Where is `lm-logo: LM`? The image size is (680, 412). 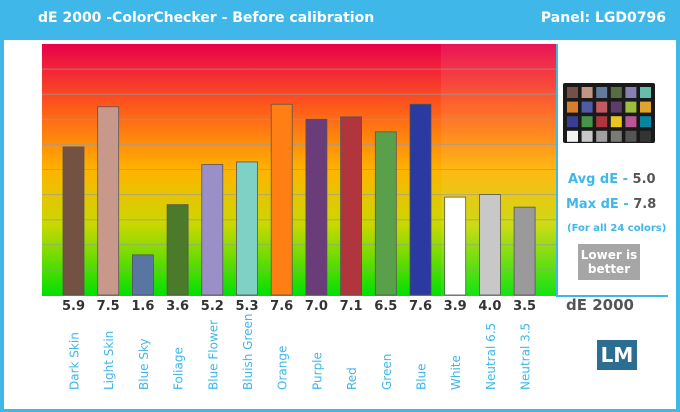
lm-logo: LM is located at coordinates (617, 355).